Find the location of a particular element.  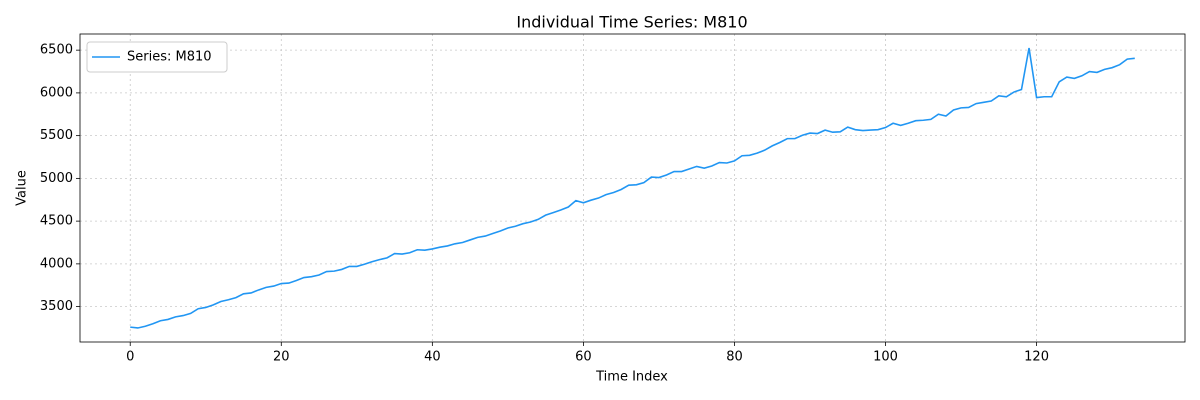

legend: Series: M810 is located at coordinates (157, 57).